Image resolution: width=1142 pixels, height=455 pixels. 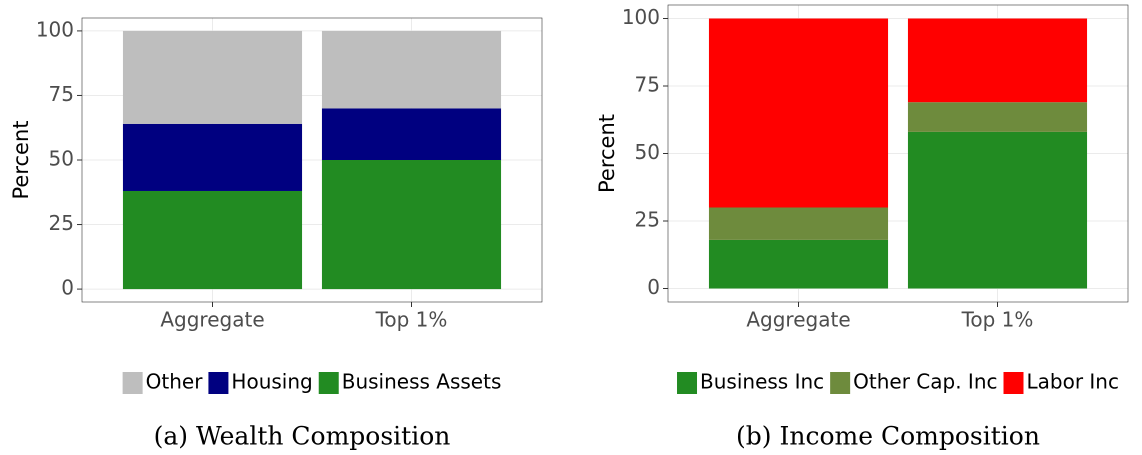 I want to click on legend-label: Business Assets, so click(x=422, y=382).